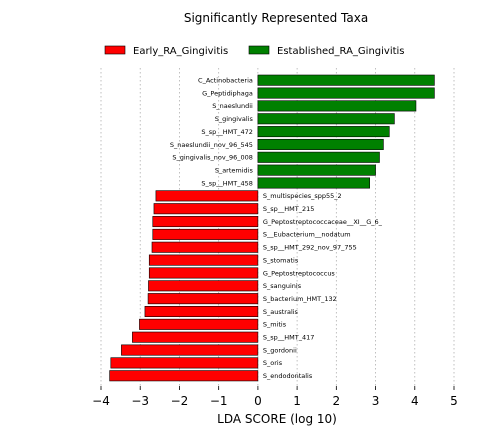  What do you see at coordinates (140, 401) in the screenshot?
I see `x-tick-label: −3` at bounding box center [140, 401].